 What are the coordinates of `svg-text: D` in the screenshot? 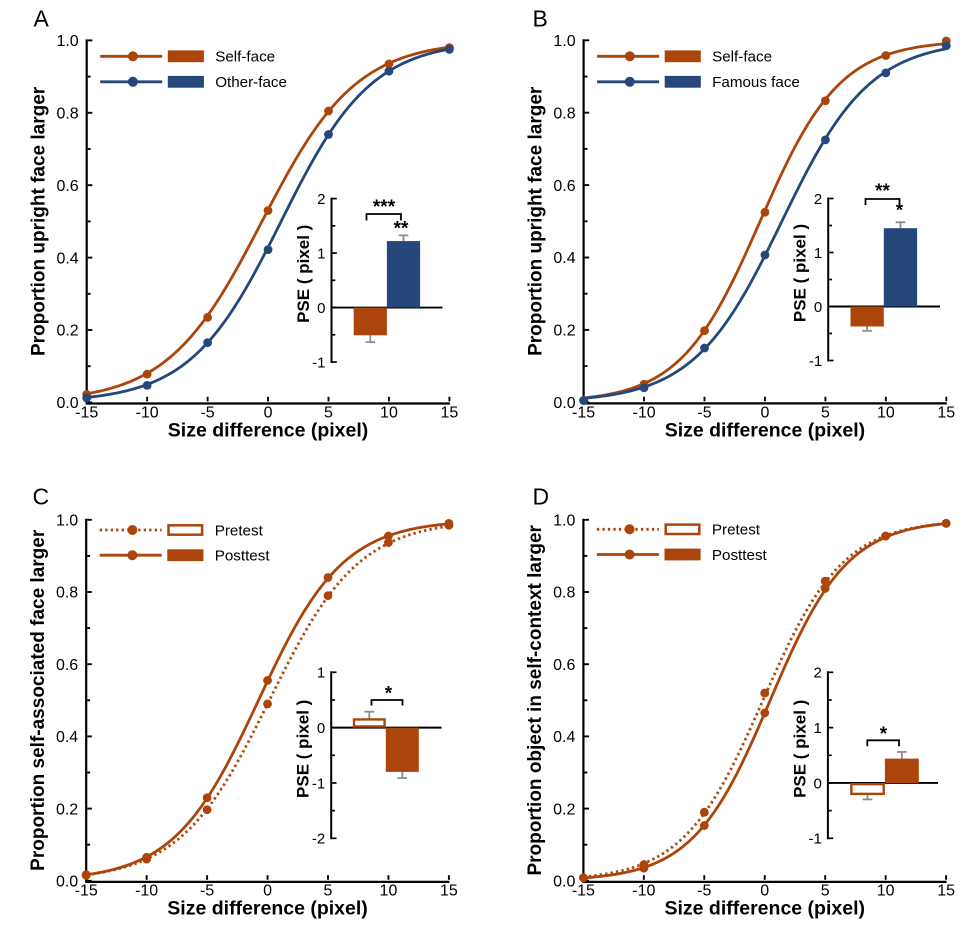 It's located at (541, 497).